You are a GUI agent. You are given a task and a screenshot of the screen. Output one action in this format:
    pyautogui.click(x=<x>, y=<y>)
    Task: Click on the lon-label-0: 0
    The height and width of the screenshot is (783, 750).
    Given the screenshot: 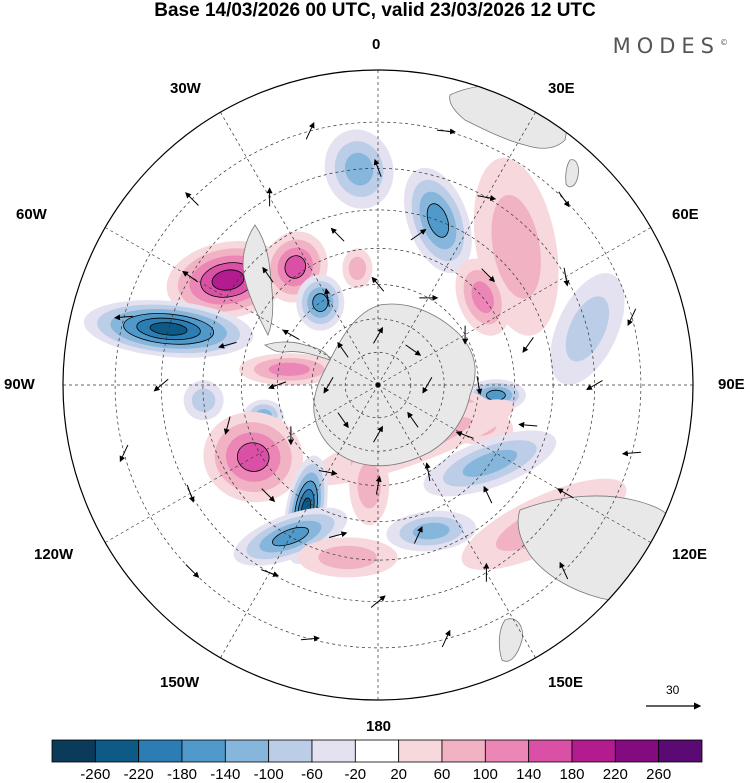 What is the action you would take?
    pyautogui.click(x=376, y=44)
    